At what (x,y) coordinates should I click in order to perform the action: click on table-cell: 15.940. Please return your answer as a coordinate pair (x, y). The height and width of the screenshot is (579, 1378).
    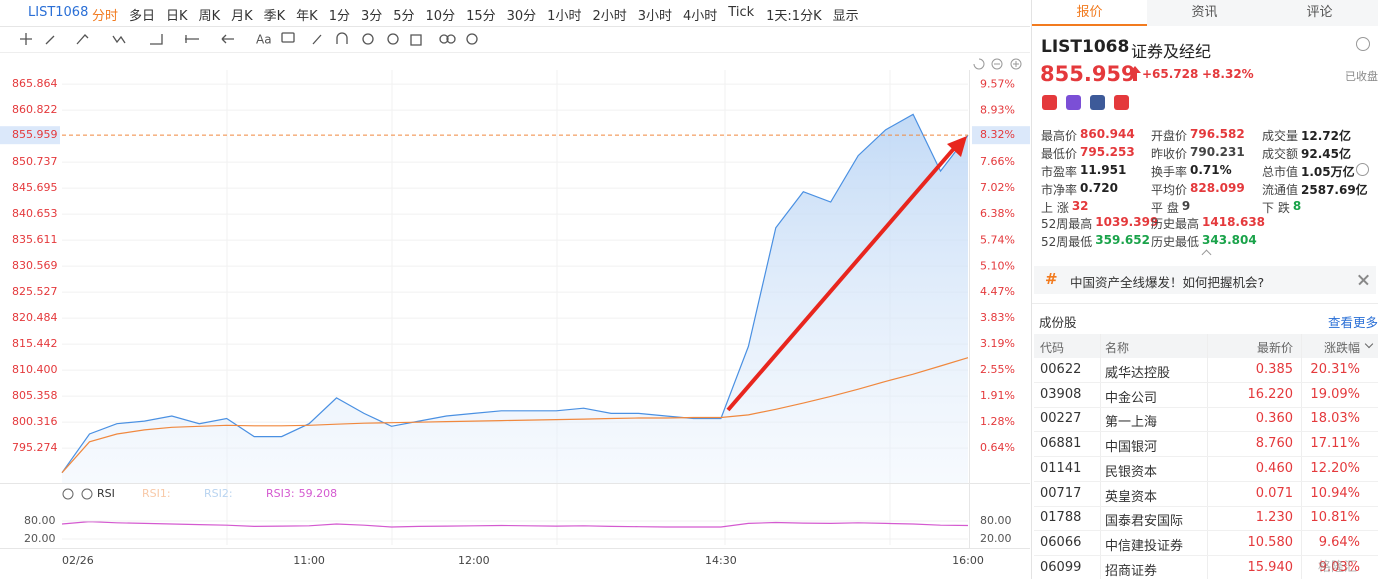
    Looking at the image, I should click on (1270, 567).